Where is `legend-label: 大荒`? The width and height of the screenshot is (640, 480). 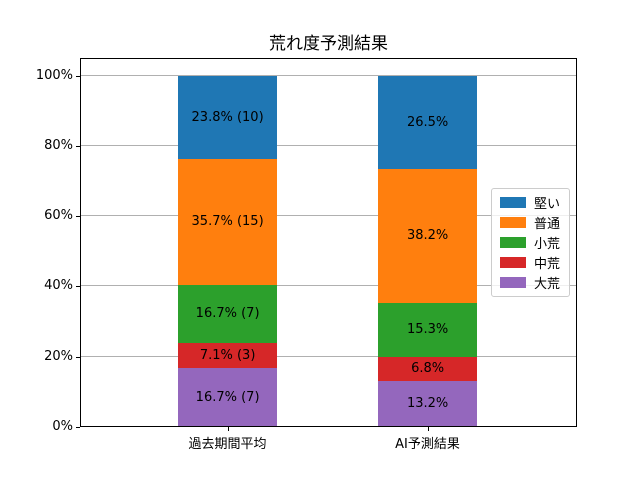 legend-label: 大荒 is located at coordinates (547, 284).